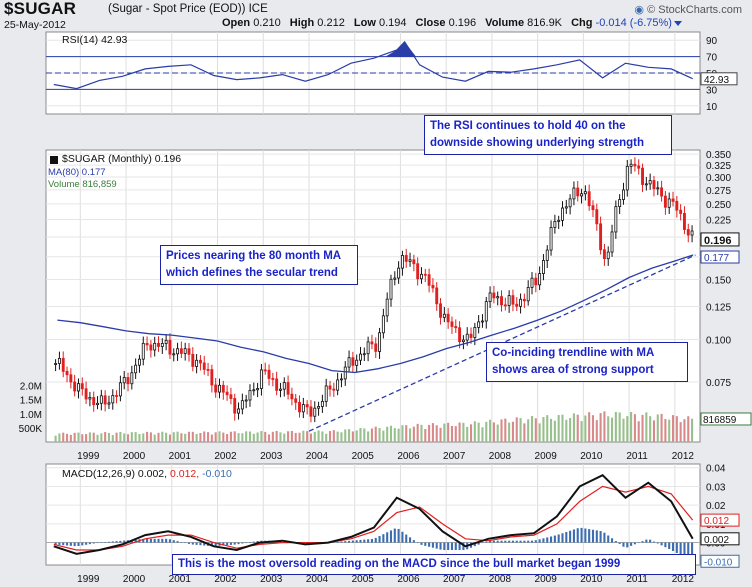 The width and height of the screenshot is (752, 587). I want to click on x-tick-label: 2008, so click(500, 456).